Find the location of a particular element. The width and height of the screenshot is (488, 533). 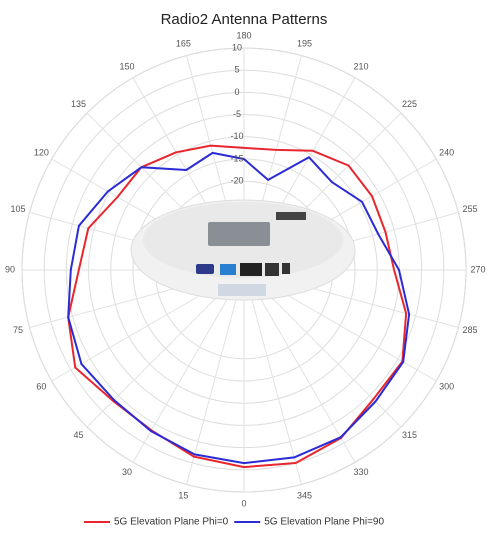

theta-tick-label: 270 is located at coordinates (477, 269).